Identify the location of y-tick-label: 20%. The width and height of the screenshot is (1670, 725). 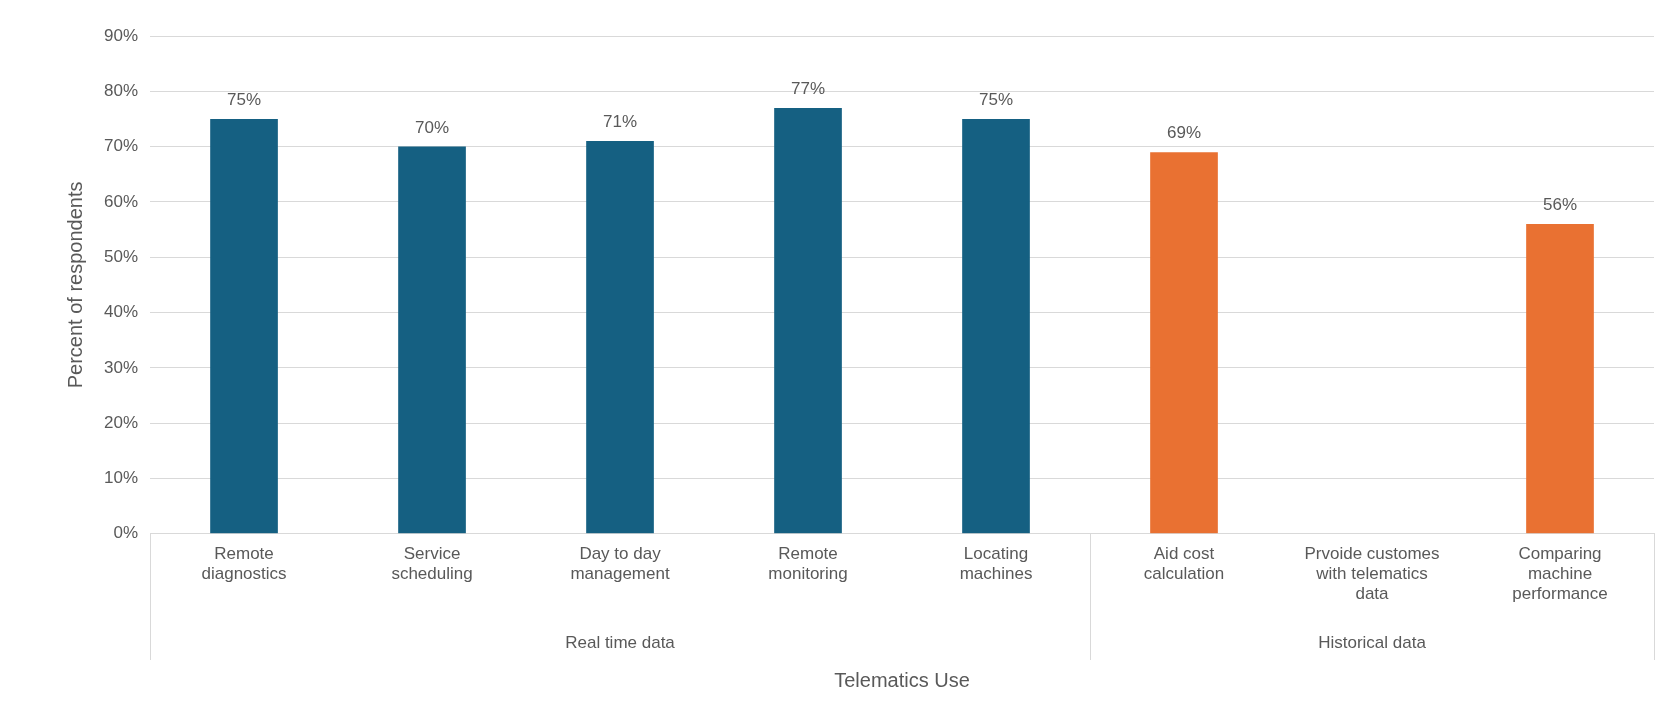
(121, 422).